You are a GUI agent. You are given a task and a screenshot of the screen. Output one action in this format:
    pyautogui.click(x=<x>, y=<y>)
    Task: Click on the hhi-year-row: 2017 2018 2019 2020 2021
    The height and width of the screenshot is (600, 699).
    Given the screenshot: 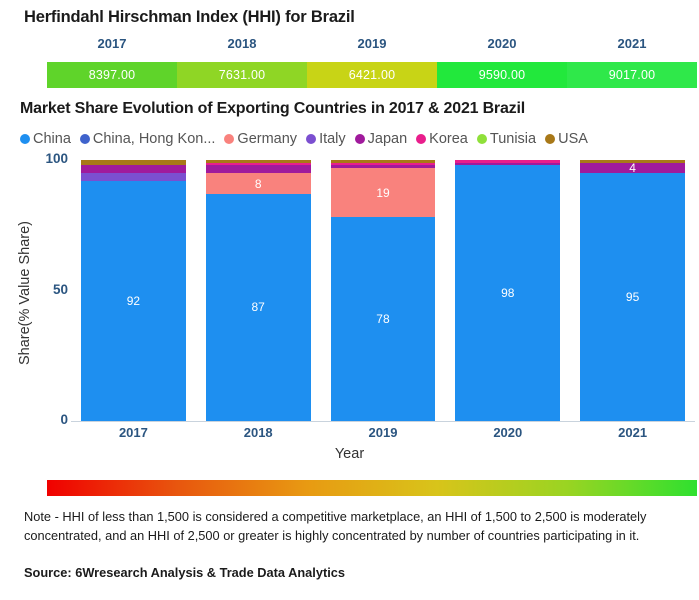 What is the action you would take?
    pyautogui.click(x=372, y=43)
    